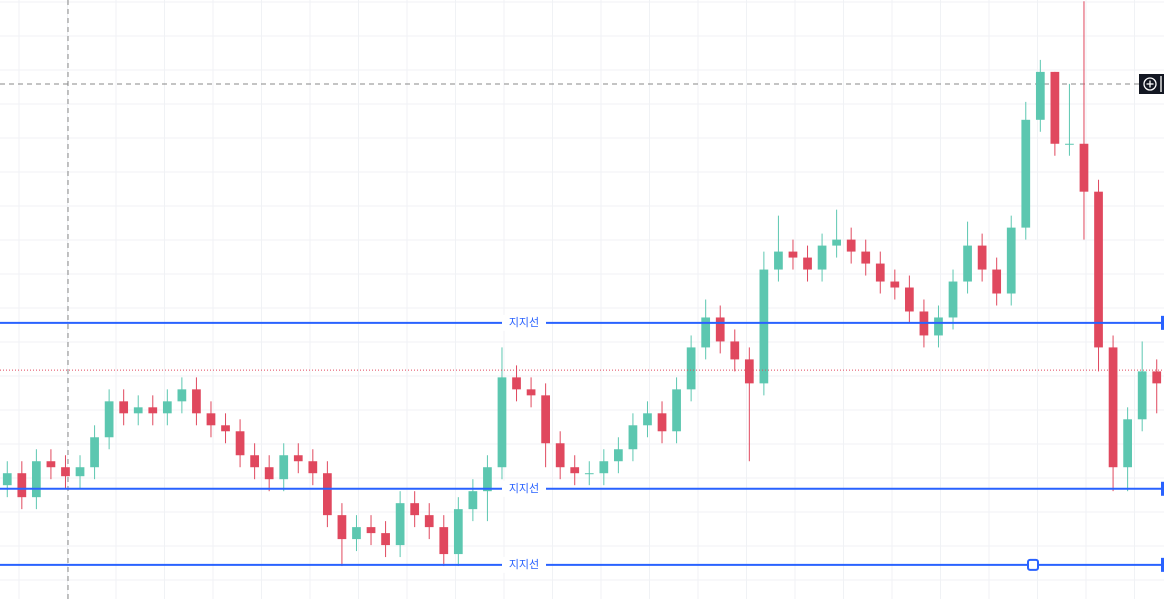 This screenshot has width=1164, height=603. Describe the element at coordinates (1151, 84) in the screenshot. I see `add-button` at that location.